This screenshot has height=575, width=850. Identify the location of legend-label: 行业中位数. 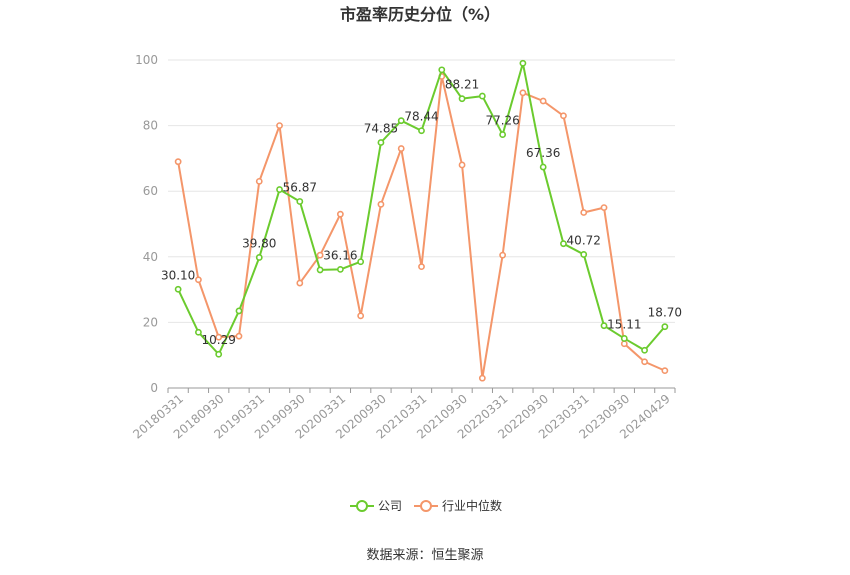
(472, 505).